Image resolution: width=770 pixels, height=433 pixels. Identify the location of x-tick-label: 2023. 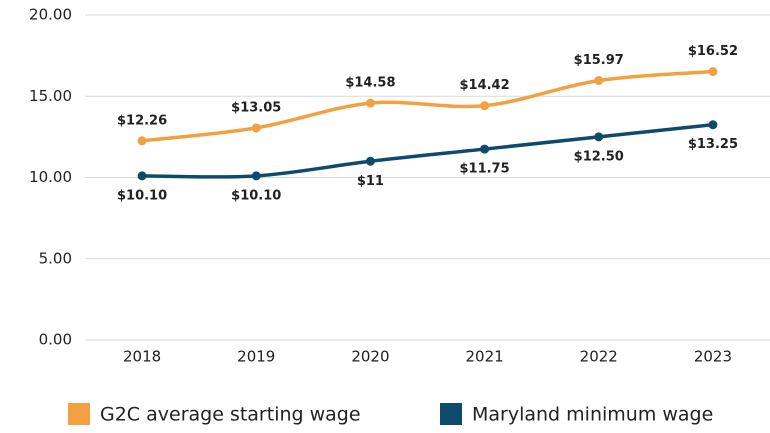
(713, 357).